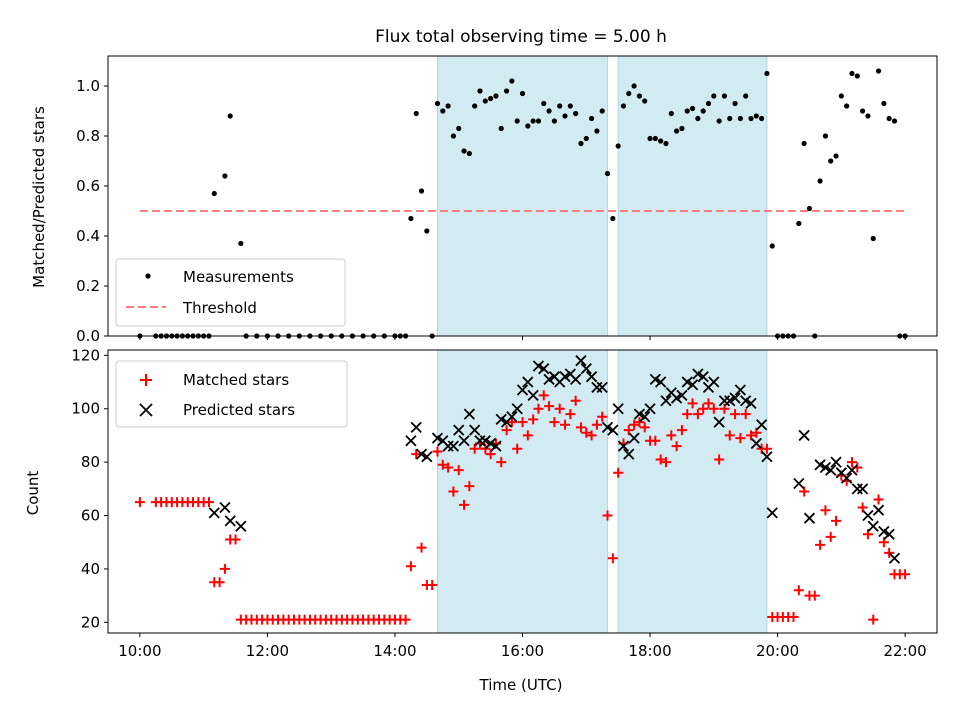  Describe the element at coordinates (88, 86) in the screenshot. I see `top-y-tick-label: 1.0` at that location.